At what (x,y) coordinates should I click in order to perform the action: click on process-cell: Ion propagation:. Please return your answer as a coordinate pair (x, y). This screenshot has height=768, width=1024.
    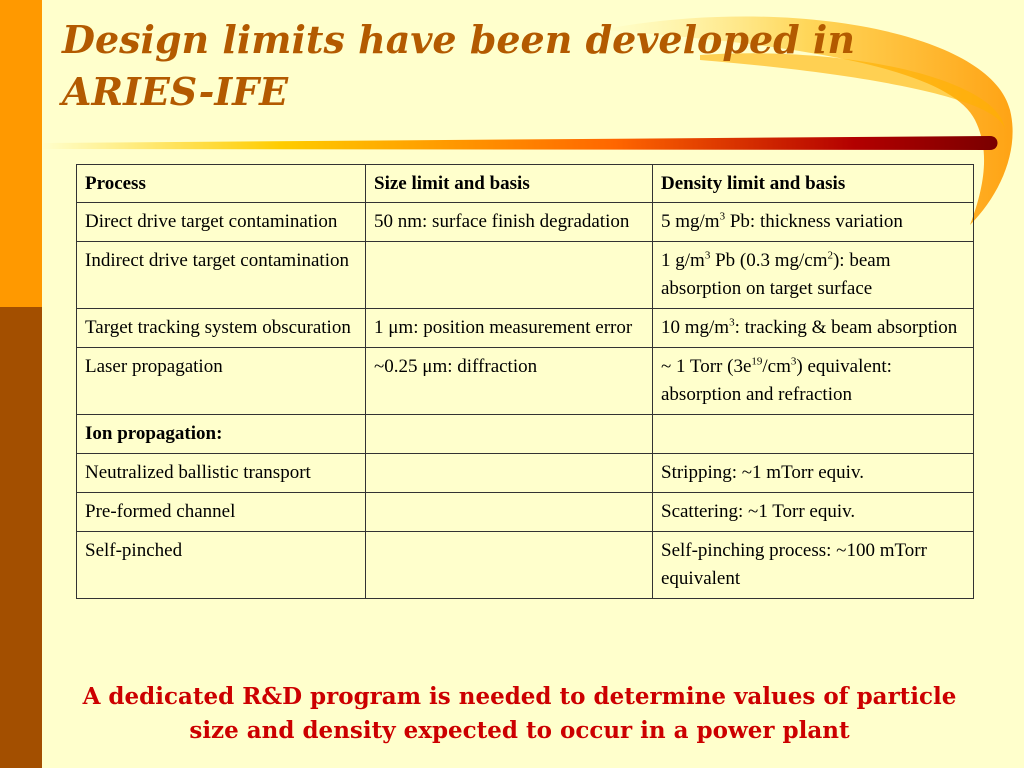
    Looking at the image, I should click on (221, 434).